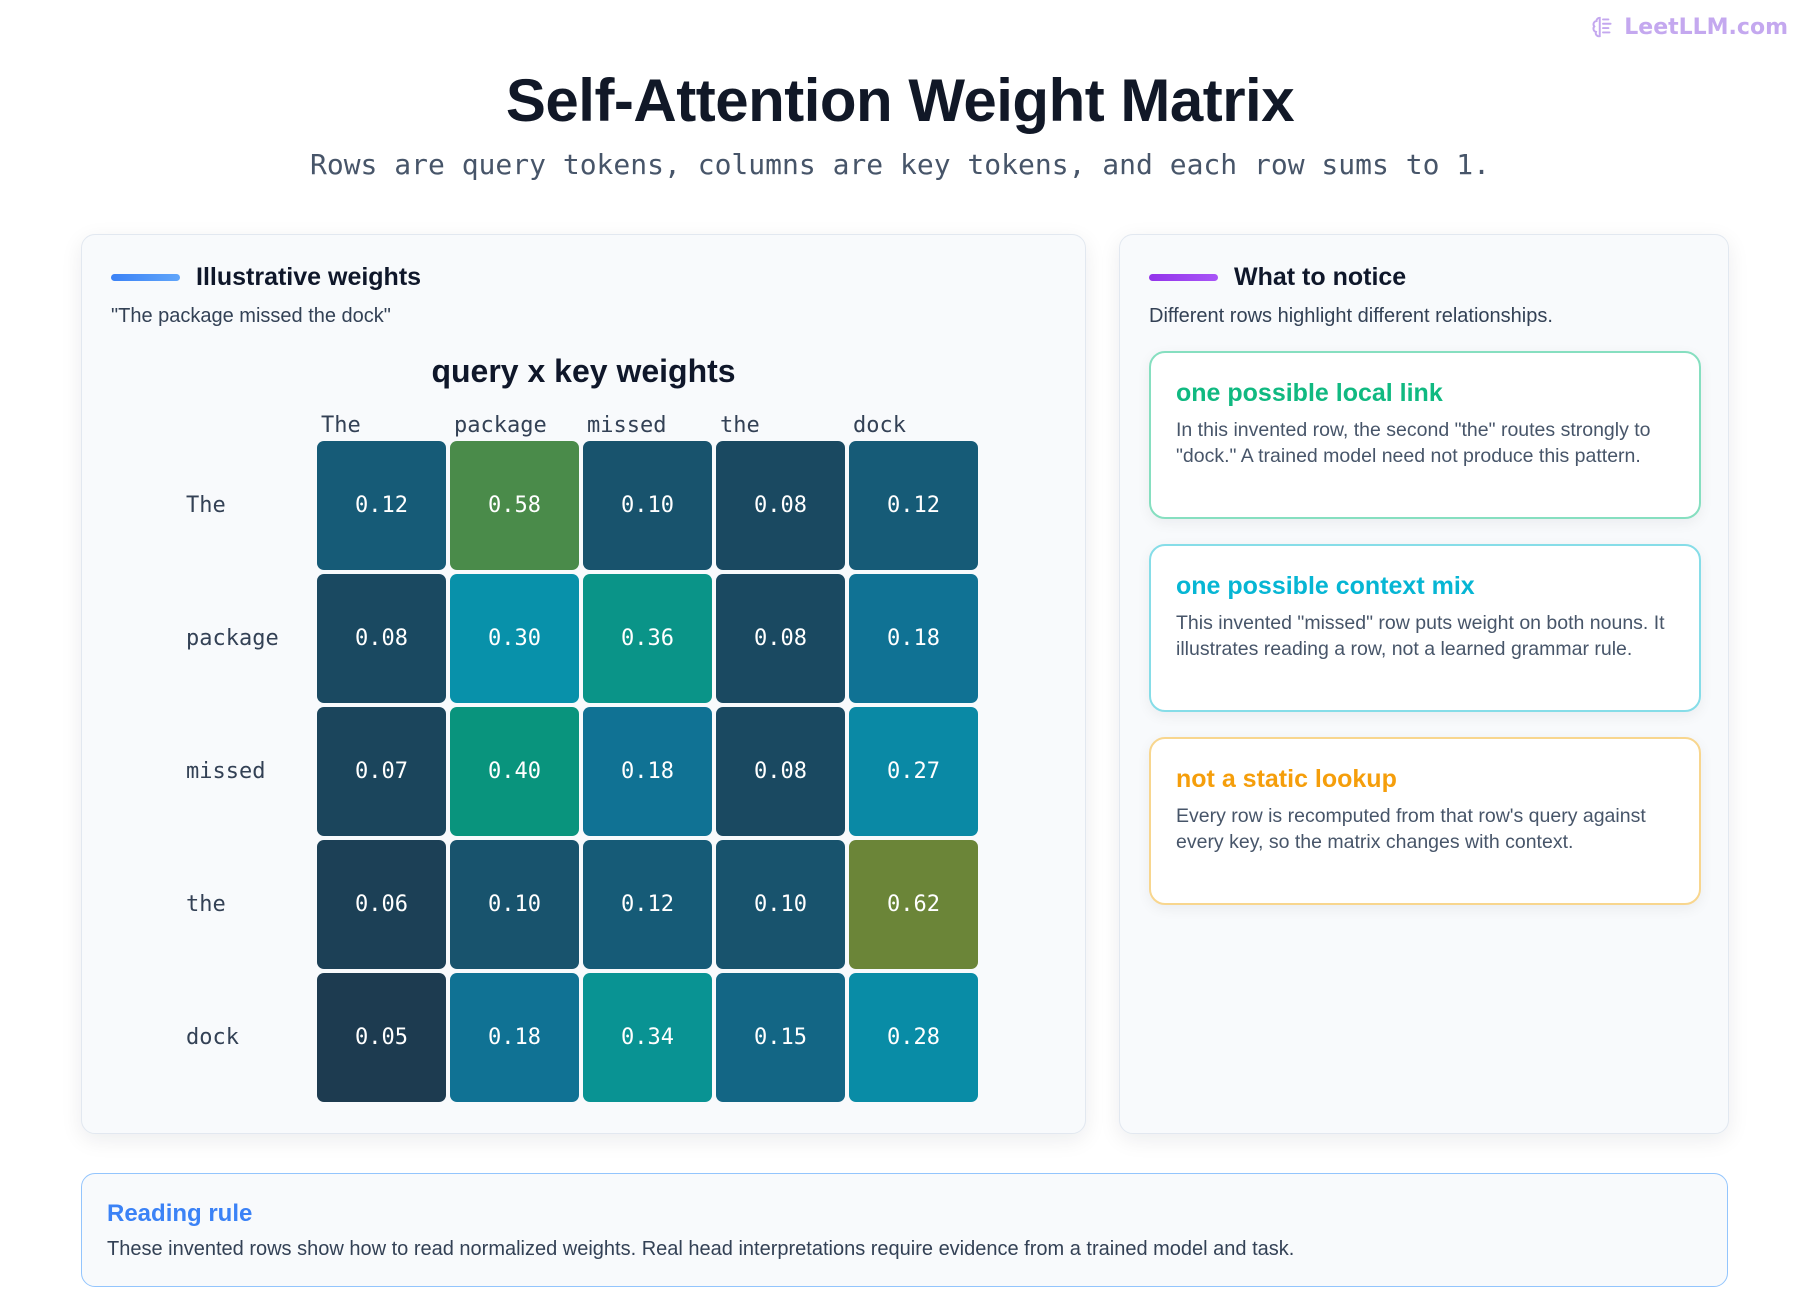 The image size is (1800, 1300). Describe the element at coordinates (913, 1037) in the screenshot. I see `heatmap-cell: 0.28` at that location.